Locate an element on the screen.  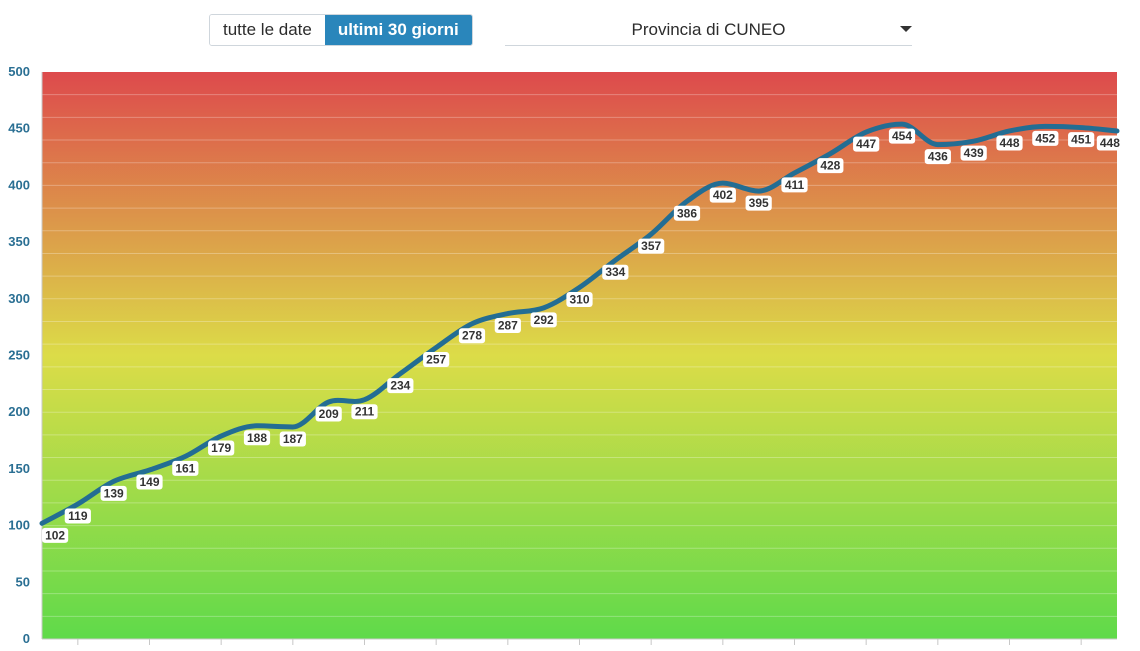
data-point-label: 452 is located at coordinates (1045, 138).